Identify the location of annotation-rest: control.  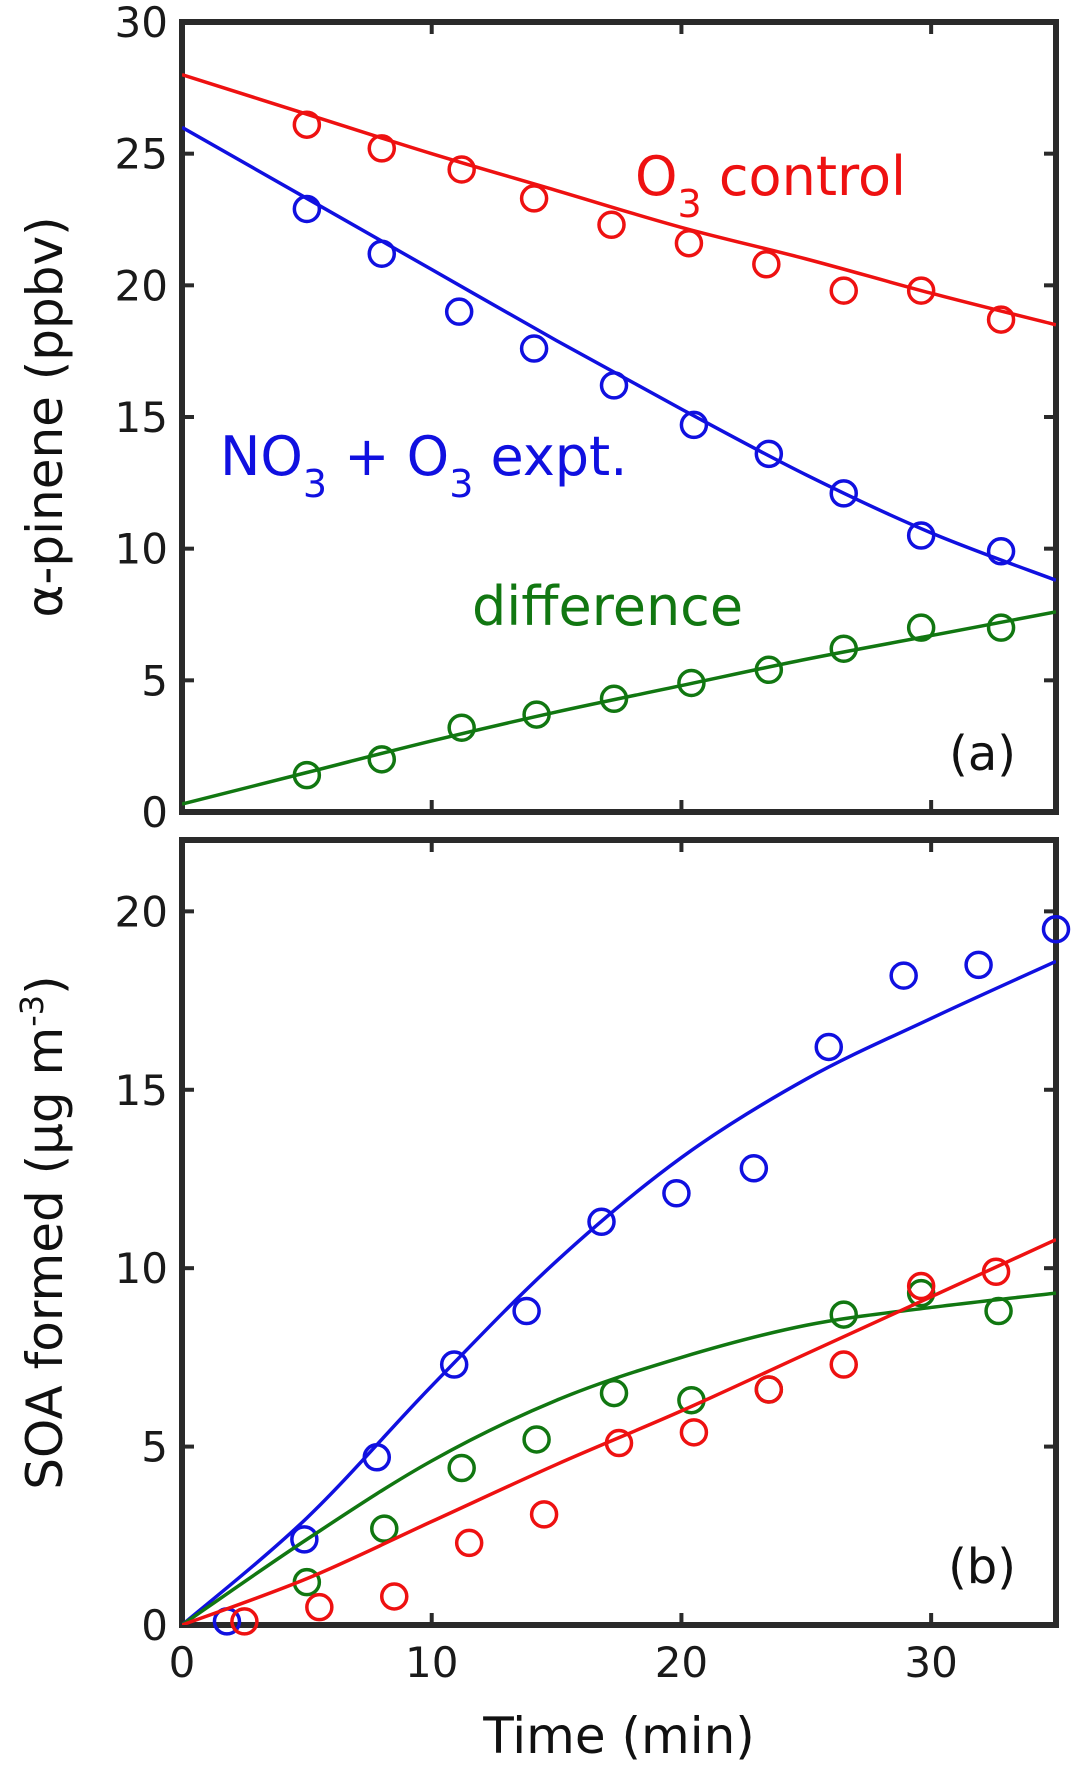
(804, 176).